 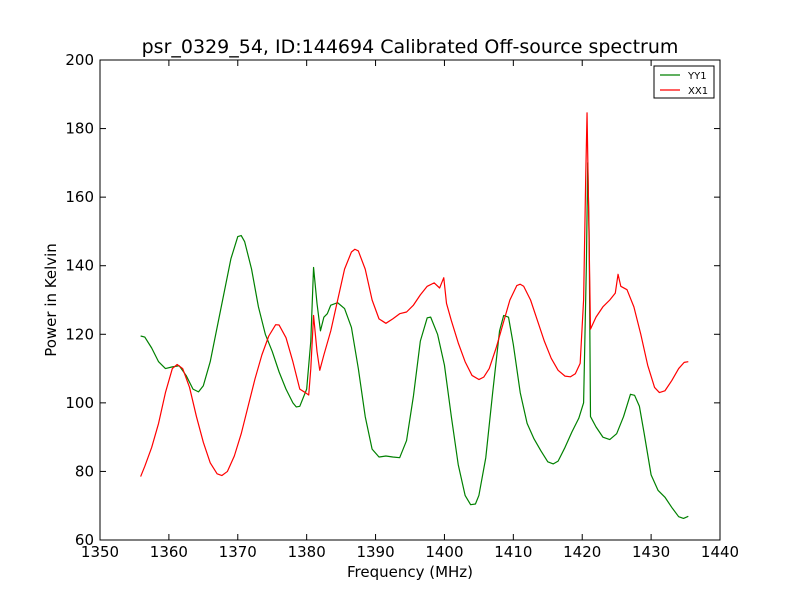 What do you see at coordinates (684, 82) in the screenshot?
I see `legend-box` at bounding box center [684, 82].